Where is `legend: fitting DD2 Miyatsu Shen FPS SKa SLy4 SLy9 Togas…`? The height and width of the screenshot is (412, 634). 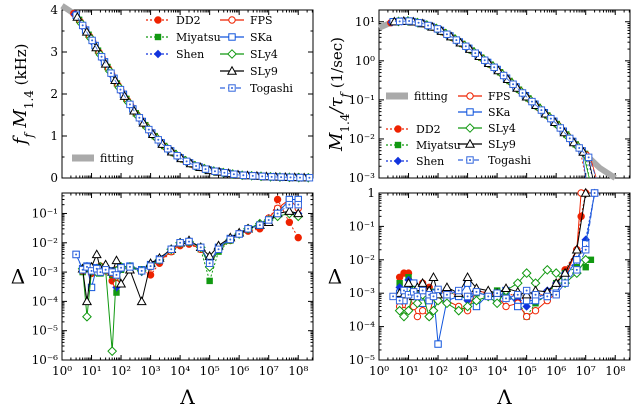
legend: fitting DD2 Miyatsu Shen FPS SKa SLy4 SLy9 Togas… is located at coordinates (458, 129).